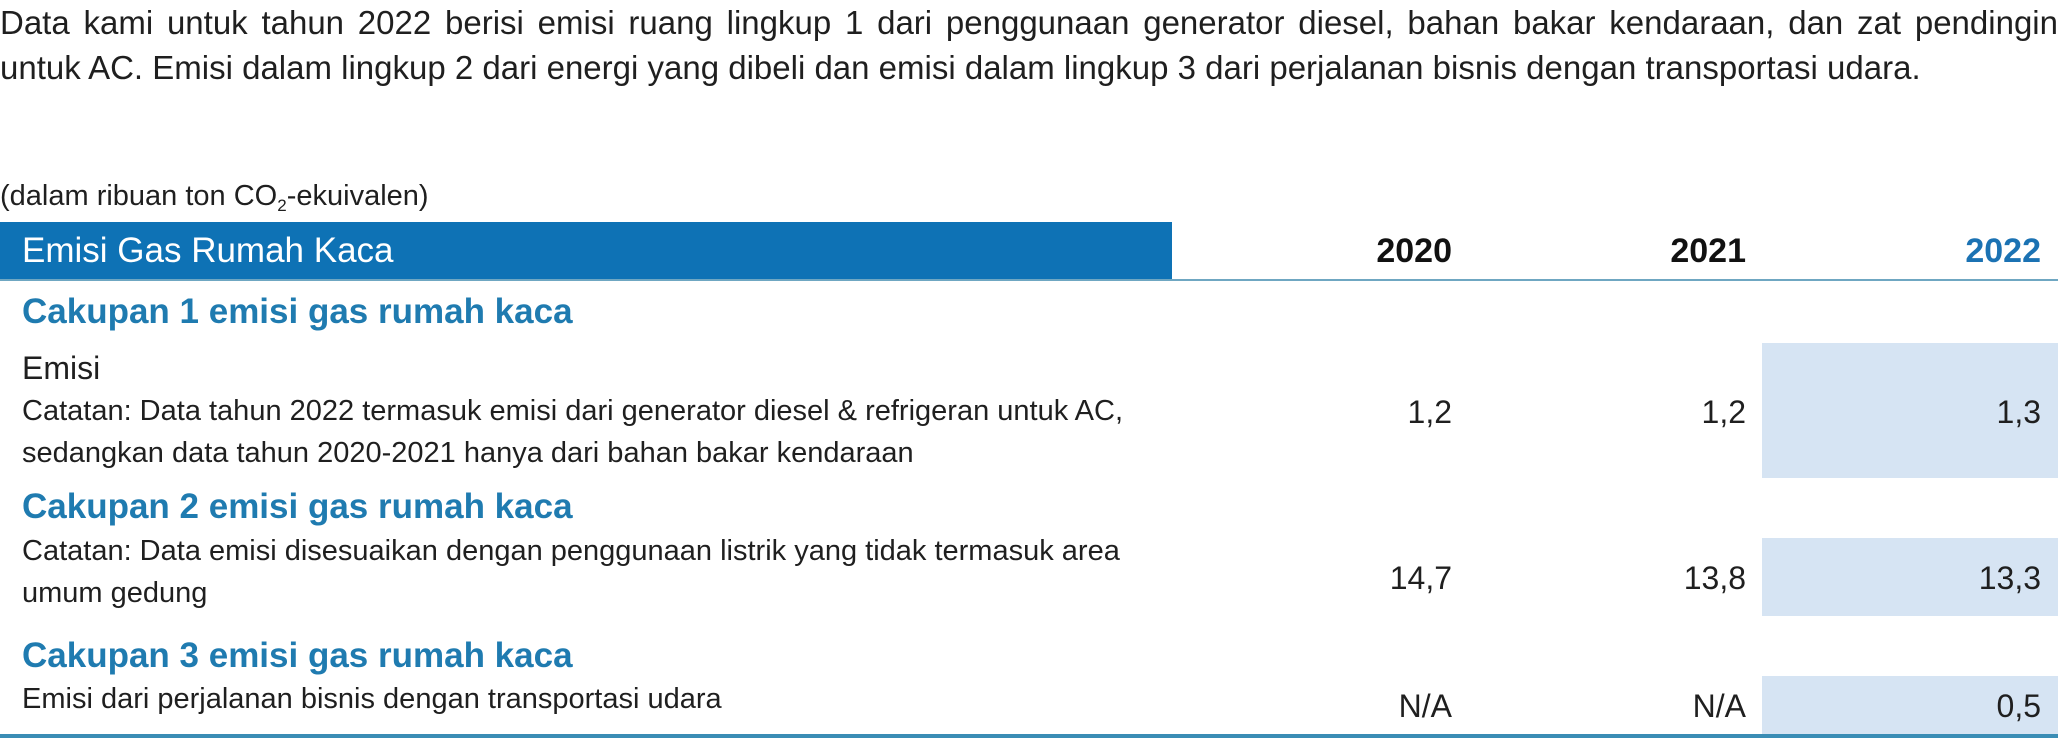  Describe the element at coordinates (297, 655) in the screenshot. I see `section-title-scope3: Cakupan 3 emisi gas rumah kaca` at that location.